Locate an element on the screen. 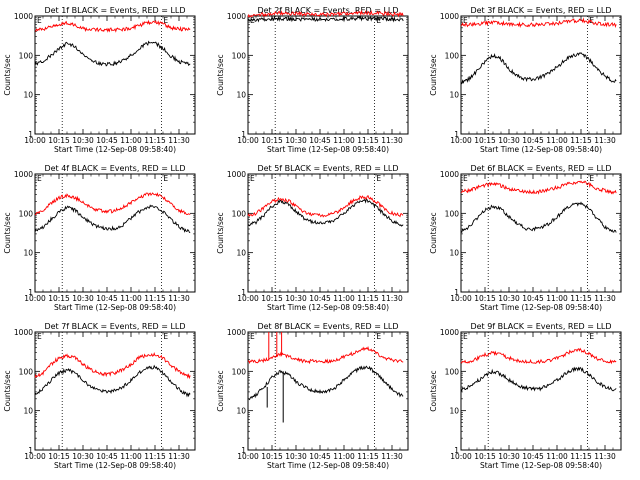 Image resolution: width=640 pixels, height=480 pixels. panel-title: Det 4f BLACK = Events, RED = LLD is located at coordinates (114, 168).